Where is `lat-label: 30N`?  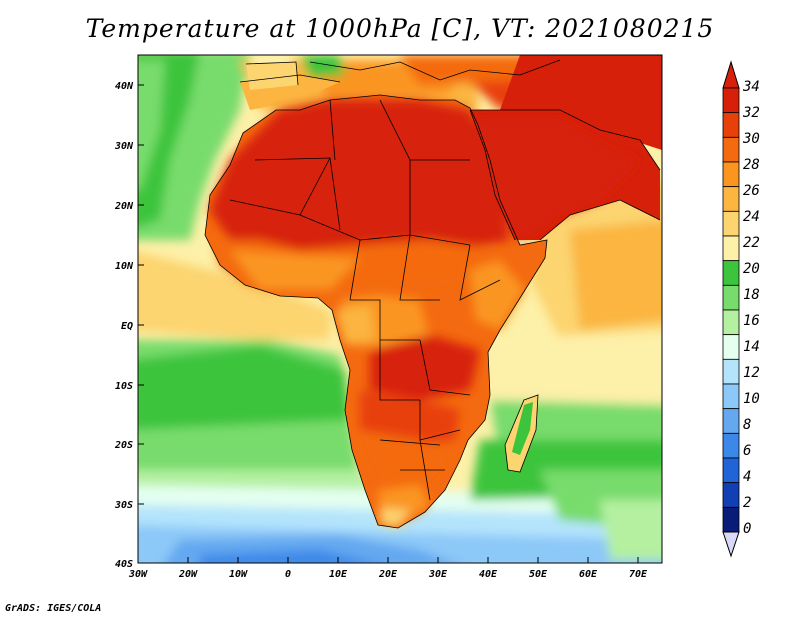 lat-label: 30N is located at coordinates (124, 146).